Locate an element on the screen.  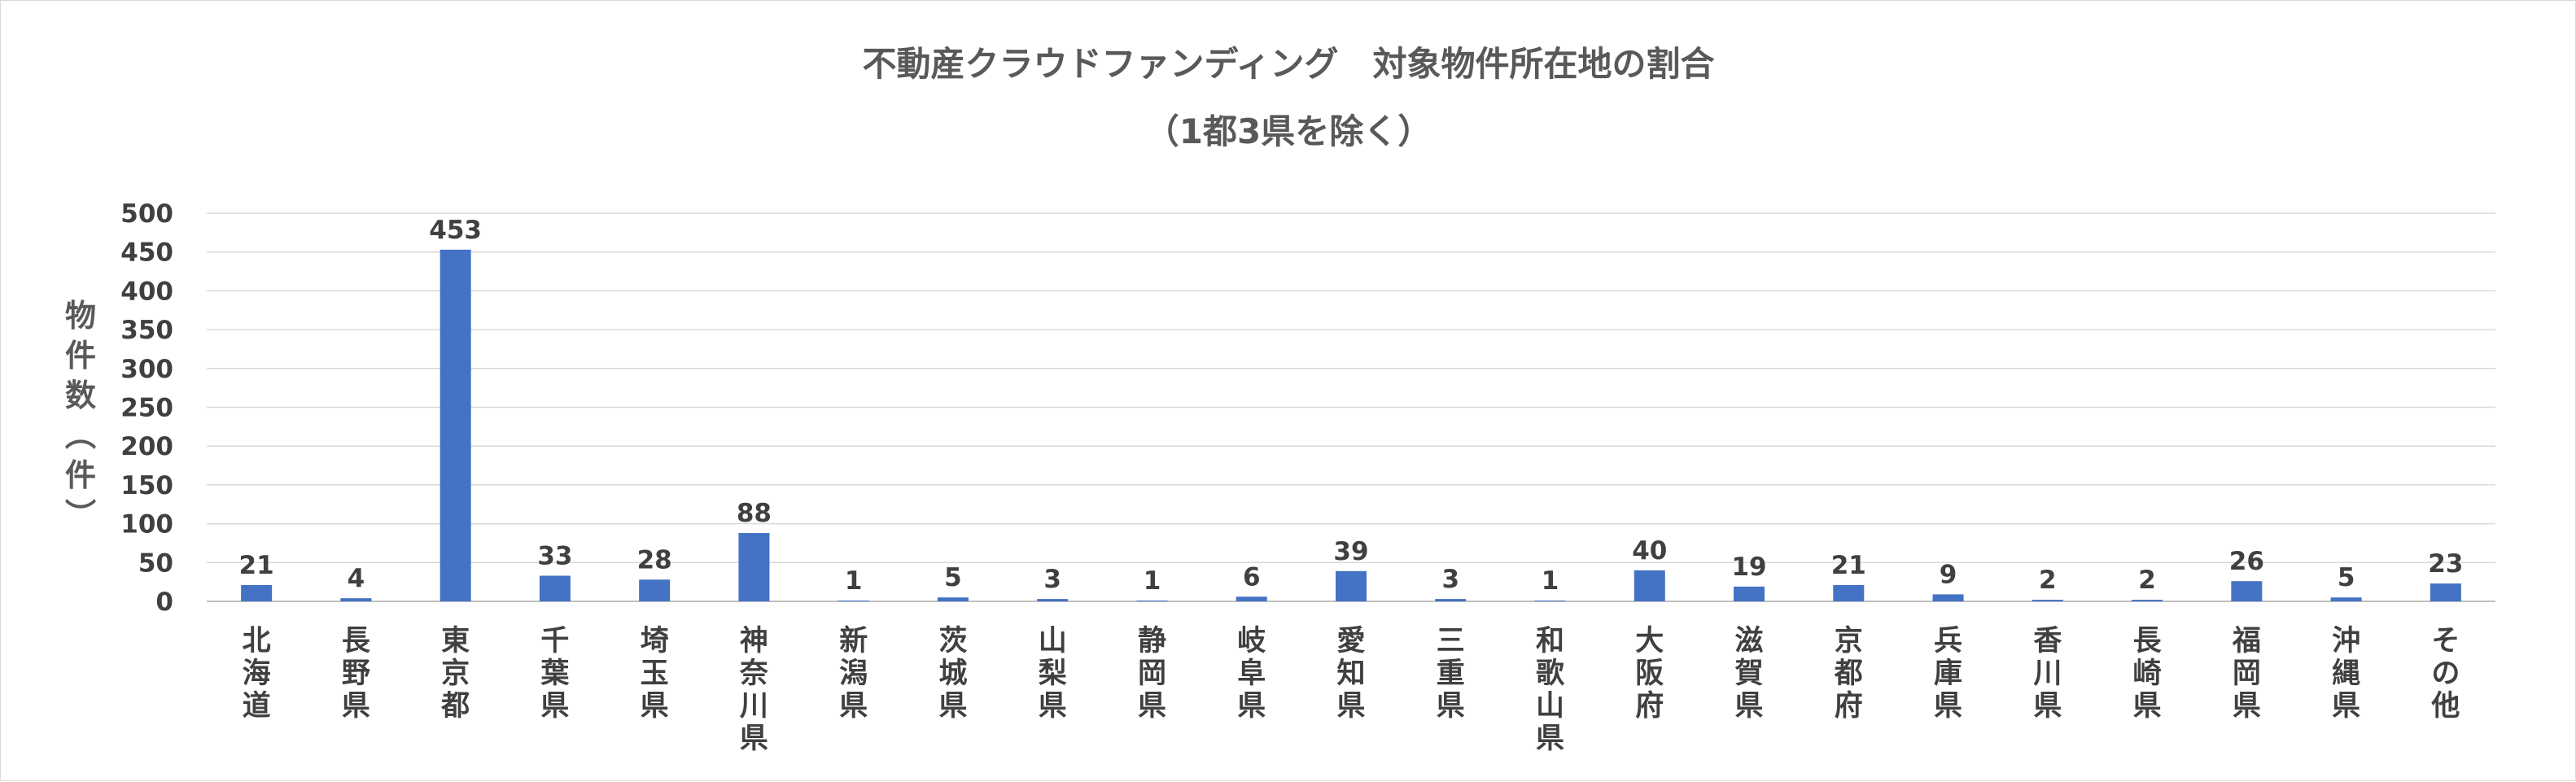
data-label: 4 is located at coordinates (356, 578).